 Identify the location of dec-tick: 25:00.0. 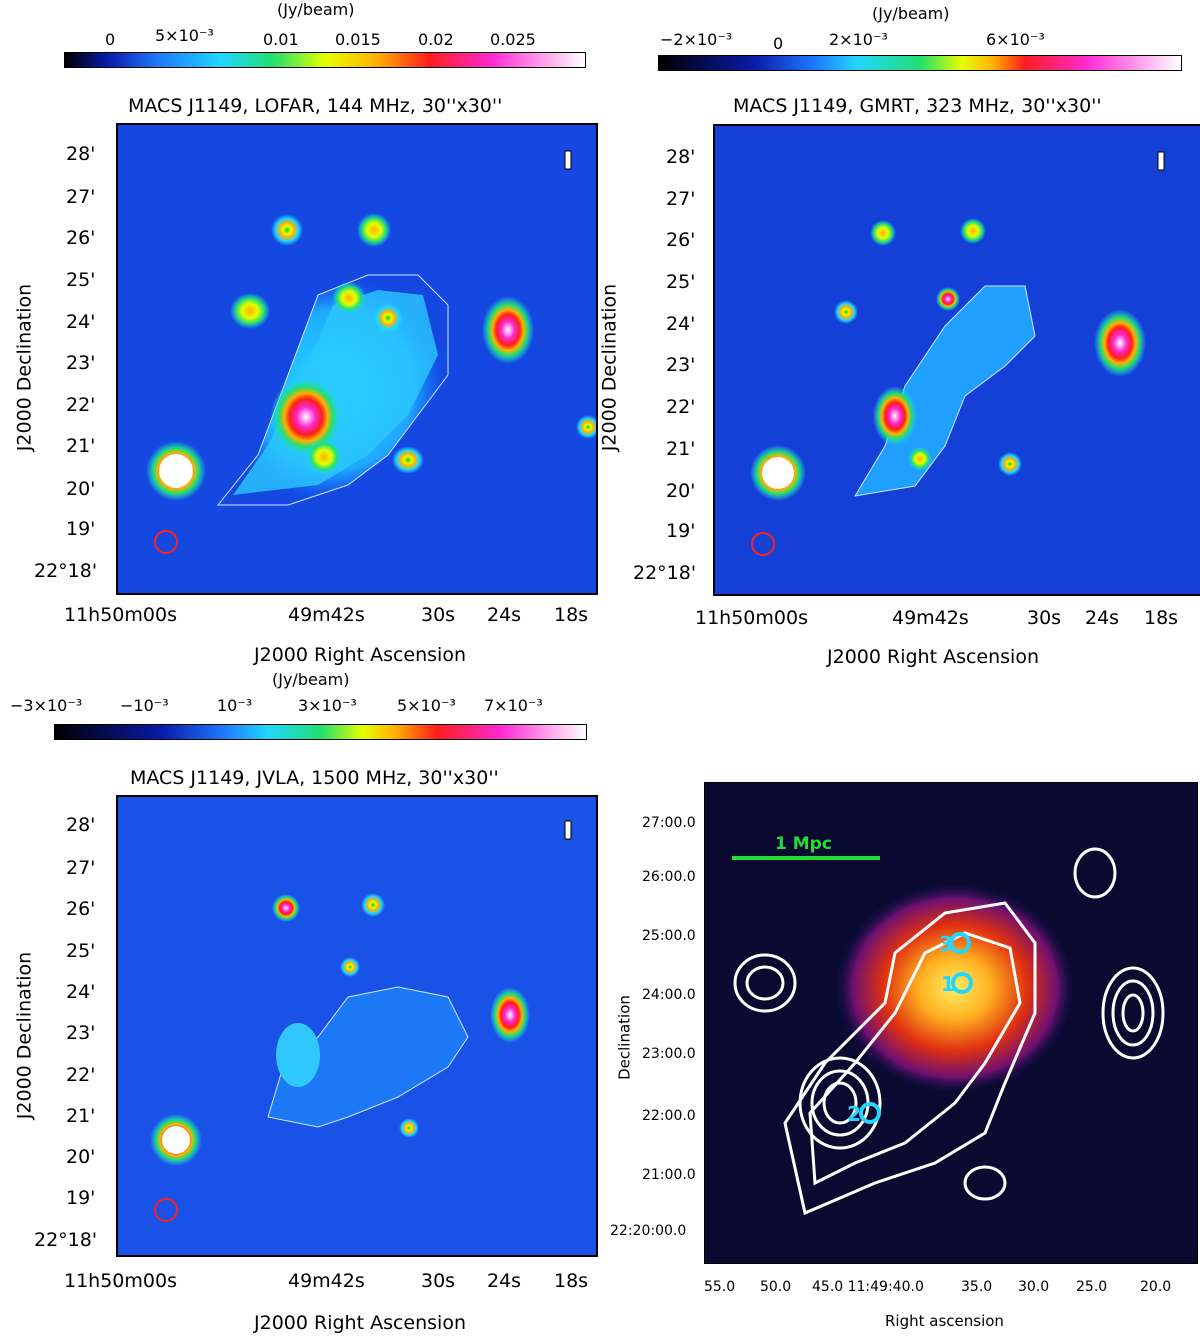
(669, 936).